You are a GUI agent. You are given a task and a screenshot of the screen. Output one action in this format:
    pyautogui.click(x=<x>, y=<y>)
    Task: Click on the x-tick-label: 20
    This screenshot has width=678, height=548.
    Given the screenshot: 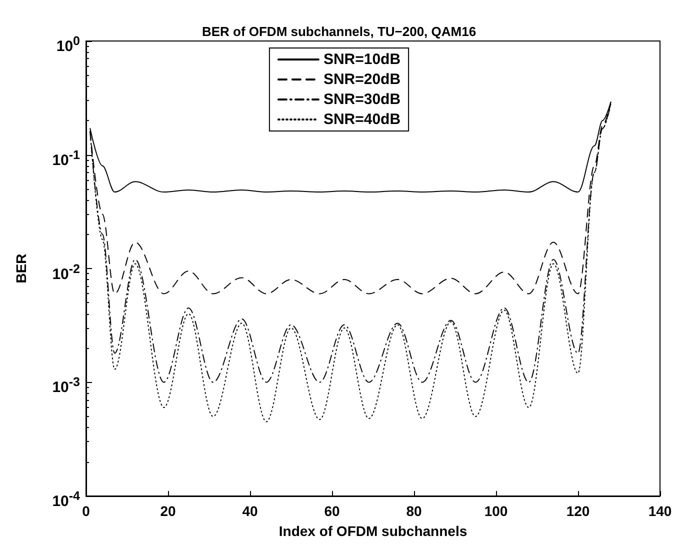 What is the action you would take?
    pyautogui.click(x=168, y=511)
    